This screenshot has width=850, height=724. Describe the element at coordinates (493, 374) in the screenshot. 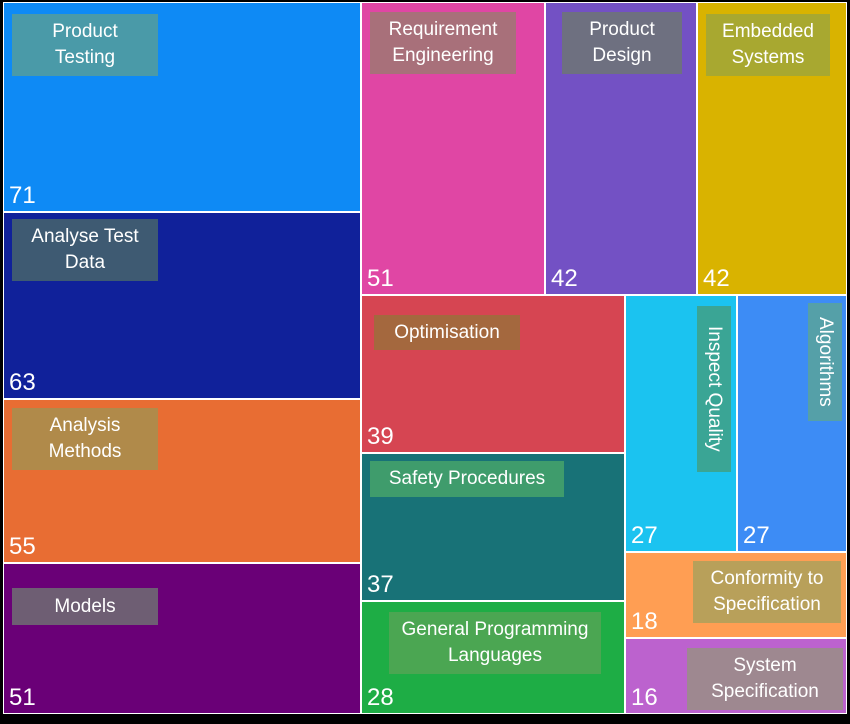

I see `tile-optimisation: Optimisation 39` at that location.